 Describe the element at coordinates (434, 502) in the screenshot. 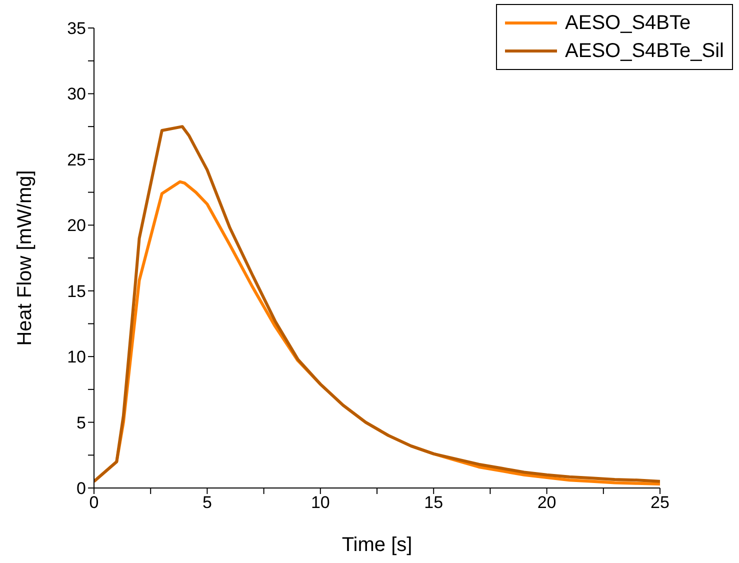

I see `x-tick-label: 15` at that location.